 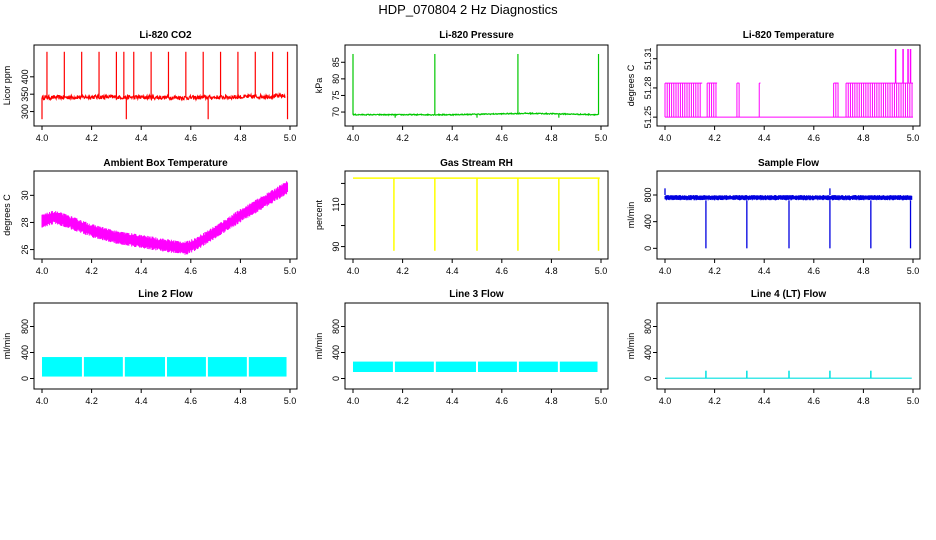 I want to click on y-tick-label: 75, so click(x=336, y=95).